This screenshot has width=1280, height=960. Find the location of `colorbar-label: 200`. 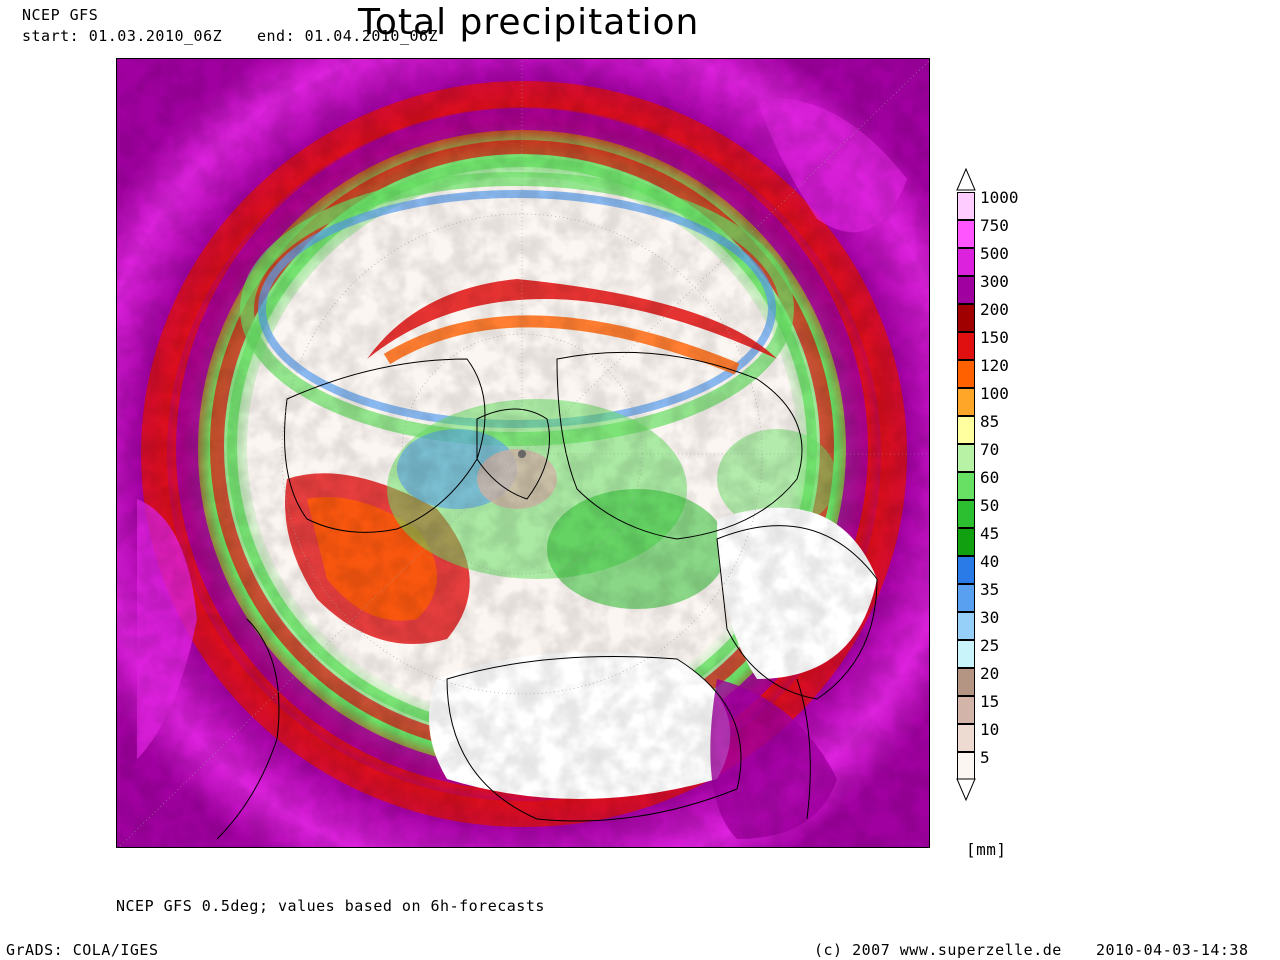

colorbar-label: 200 is located at coordinates (994, 309).